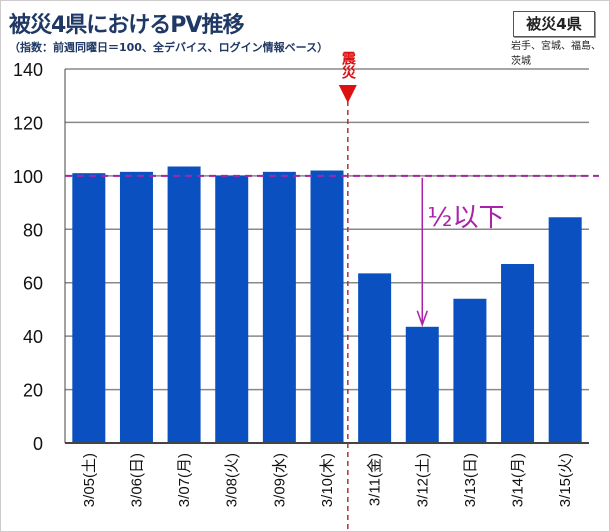 The height and width of the screenshot is (532, 610). What do you see at coordinates (33, 230) in the screenshot?
I see `y-tick-label: 80` at bounding box center [33, 230].